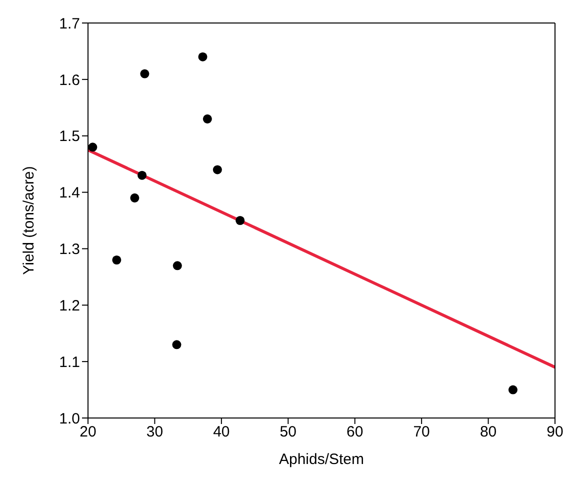 This screenshot has height=488, width=577. I want to click on x-tick-label: 90, so click(555, 432).